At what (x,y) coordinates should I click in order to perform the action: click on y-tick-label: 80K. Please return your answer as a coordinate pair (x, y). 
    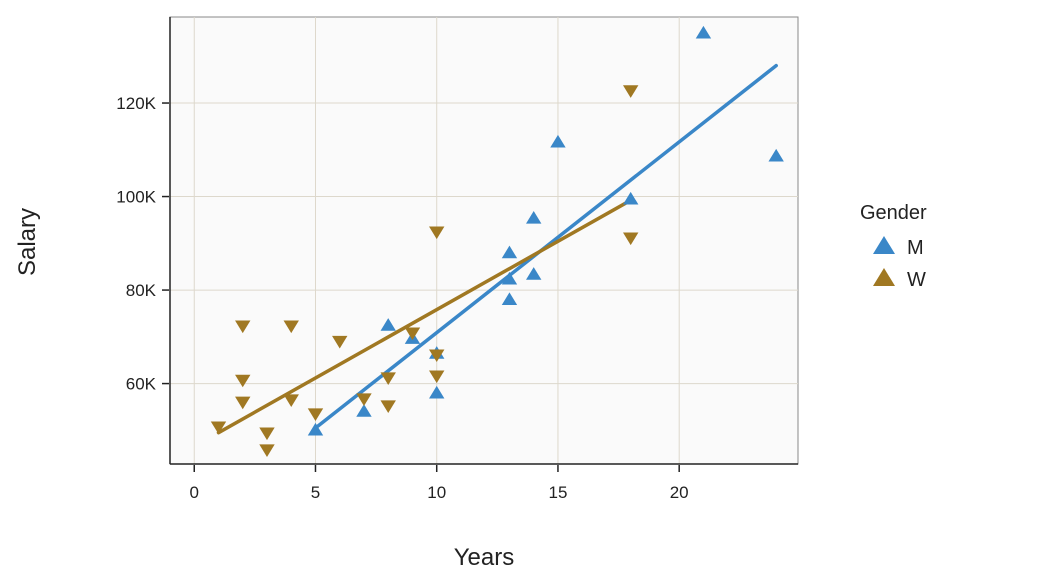
    Looking at the image, I should click on (141, 290).